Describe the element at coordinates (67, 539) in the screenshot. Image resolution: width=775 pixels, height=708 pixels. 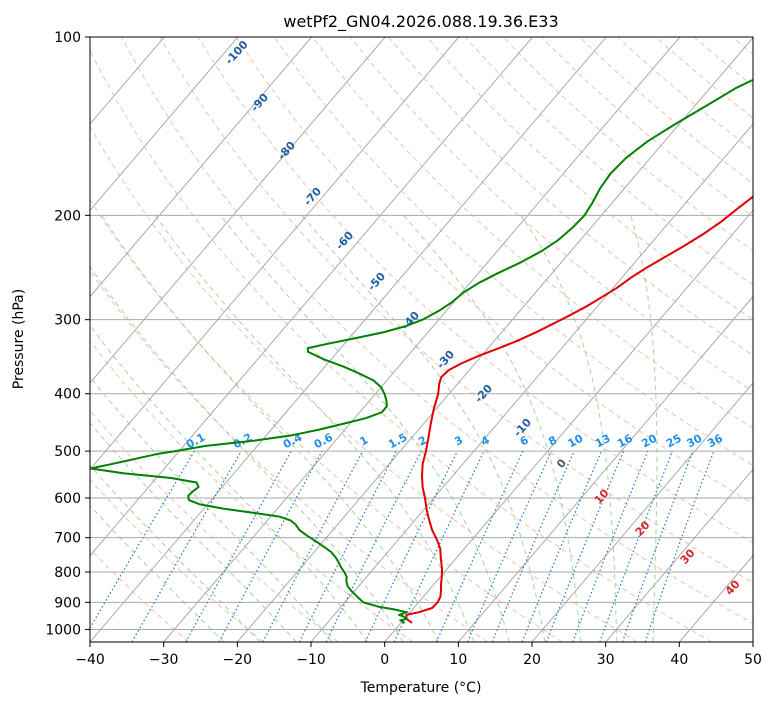
I see `y-tick-label: 700` at that location.